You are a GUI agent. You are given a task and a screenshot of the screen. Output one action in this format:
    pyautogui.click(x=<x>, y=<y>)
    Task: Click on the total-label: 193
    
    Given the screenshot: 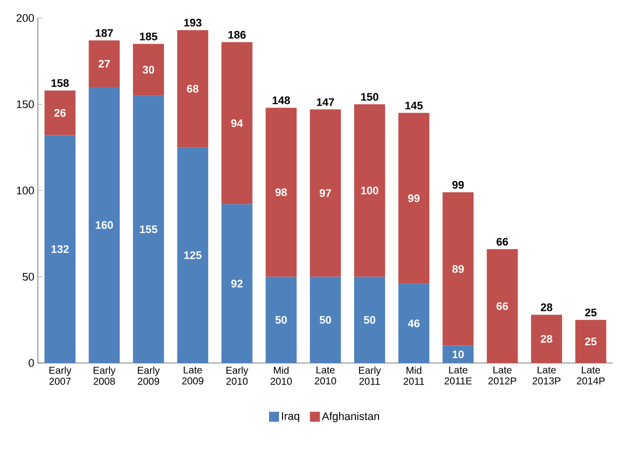 What is the action you would take?
    pyautogui.click(x=193, y=22)
    